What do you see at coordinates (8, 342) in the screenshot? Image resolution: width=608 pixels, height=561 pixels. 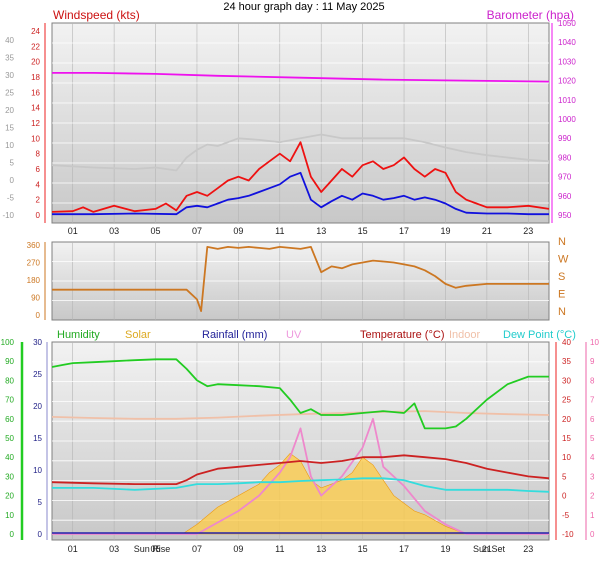 I see `humidity-tick-label: 100` at bounding box center [8, 342].